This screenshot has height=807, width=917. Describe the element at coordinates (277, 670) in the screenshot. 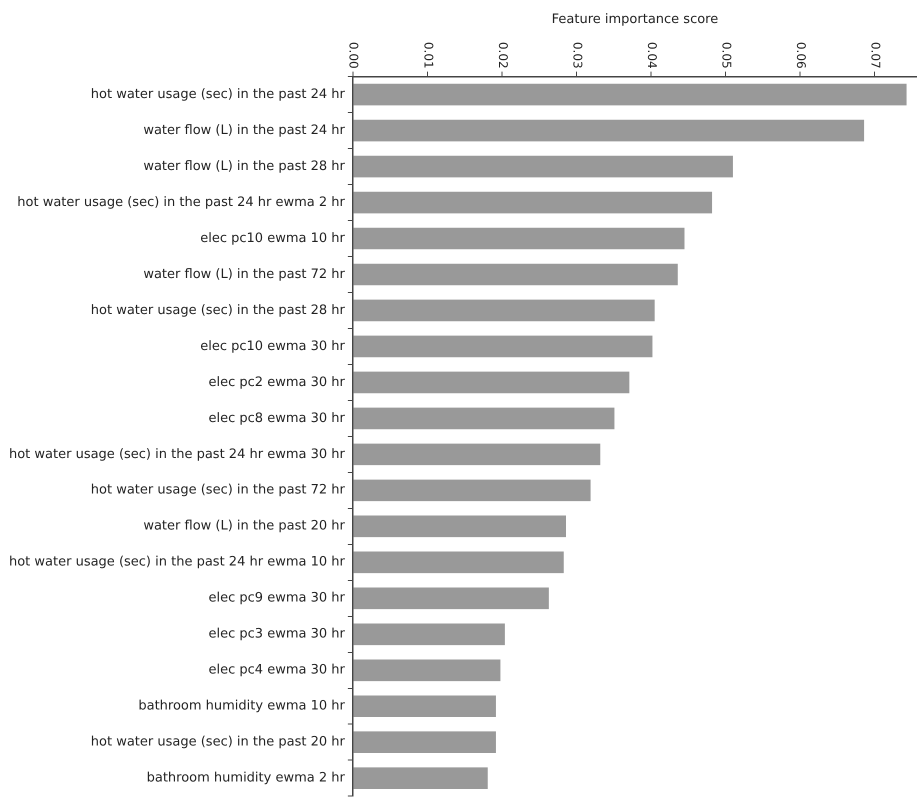

I see `y-tick-label: elec pc4 ewma 30 hr` at that location.